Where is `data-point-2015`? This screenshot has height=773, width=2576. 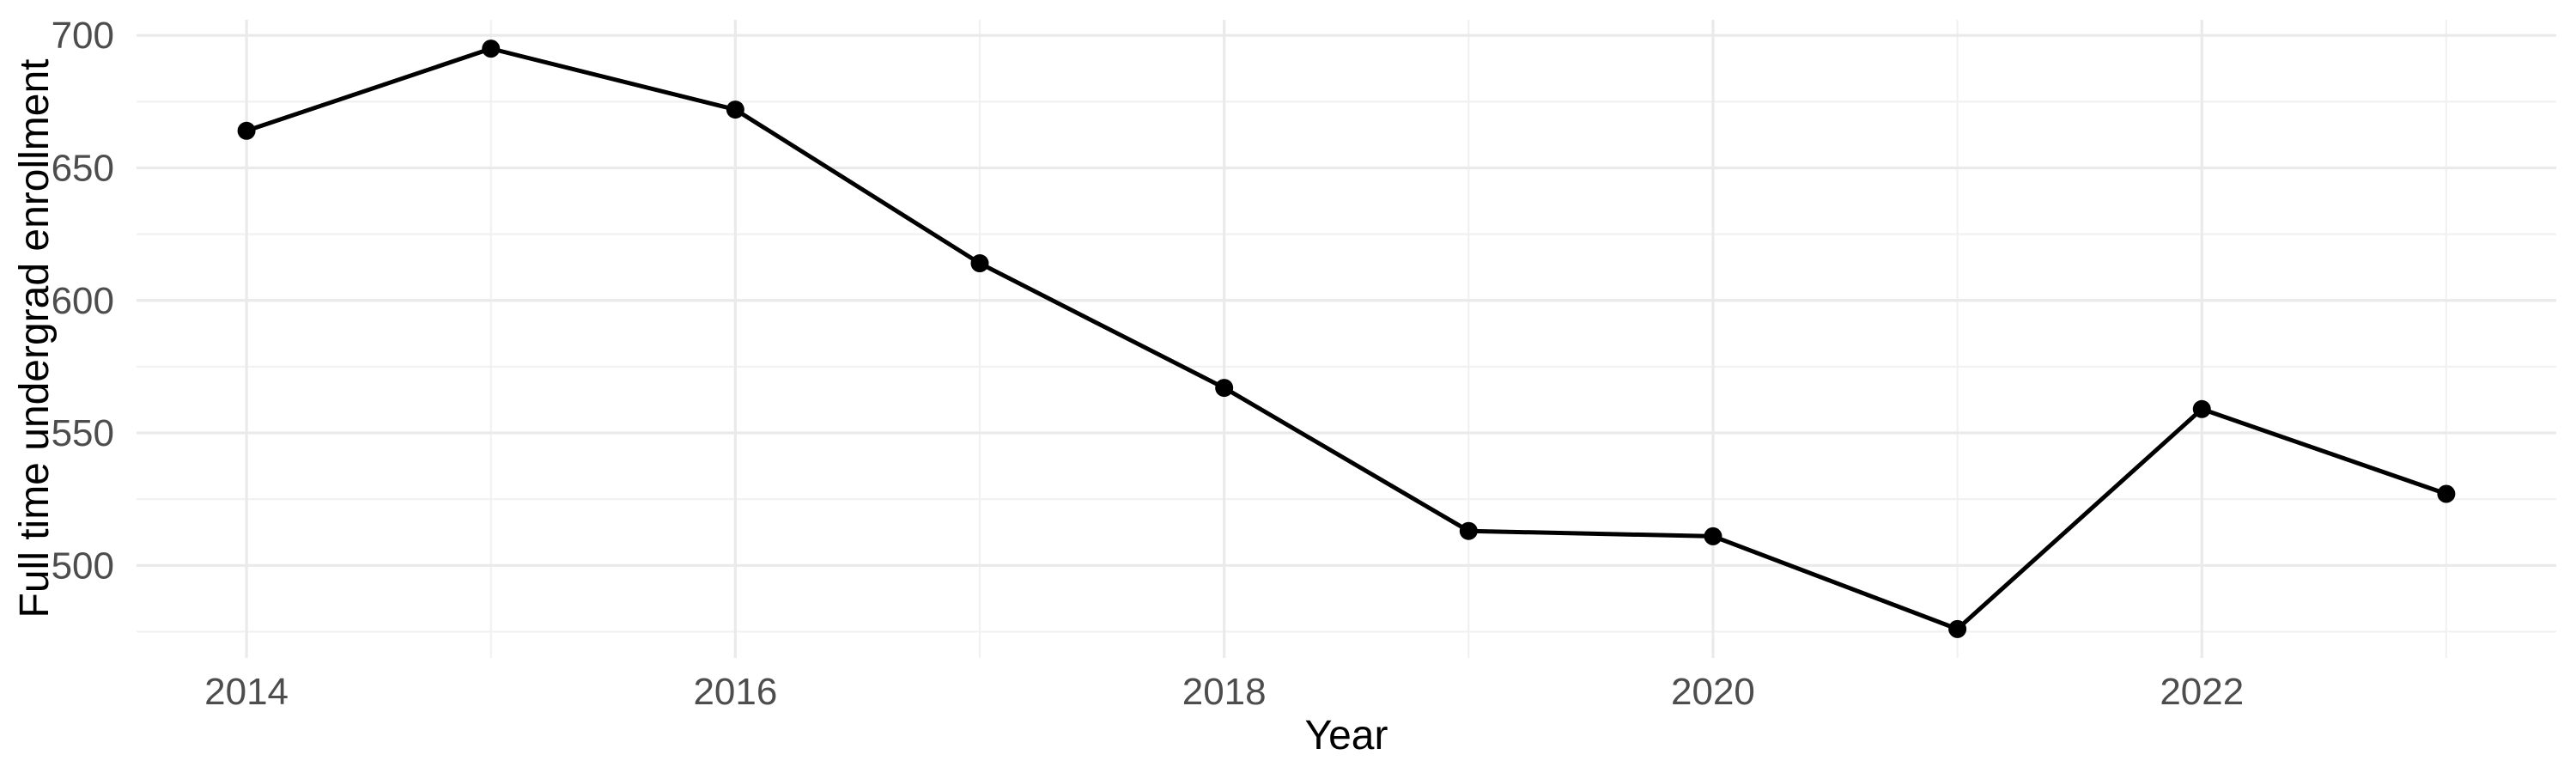
data-point-2015 is located at coordinates (492, 49).